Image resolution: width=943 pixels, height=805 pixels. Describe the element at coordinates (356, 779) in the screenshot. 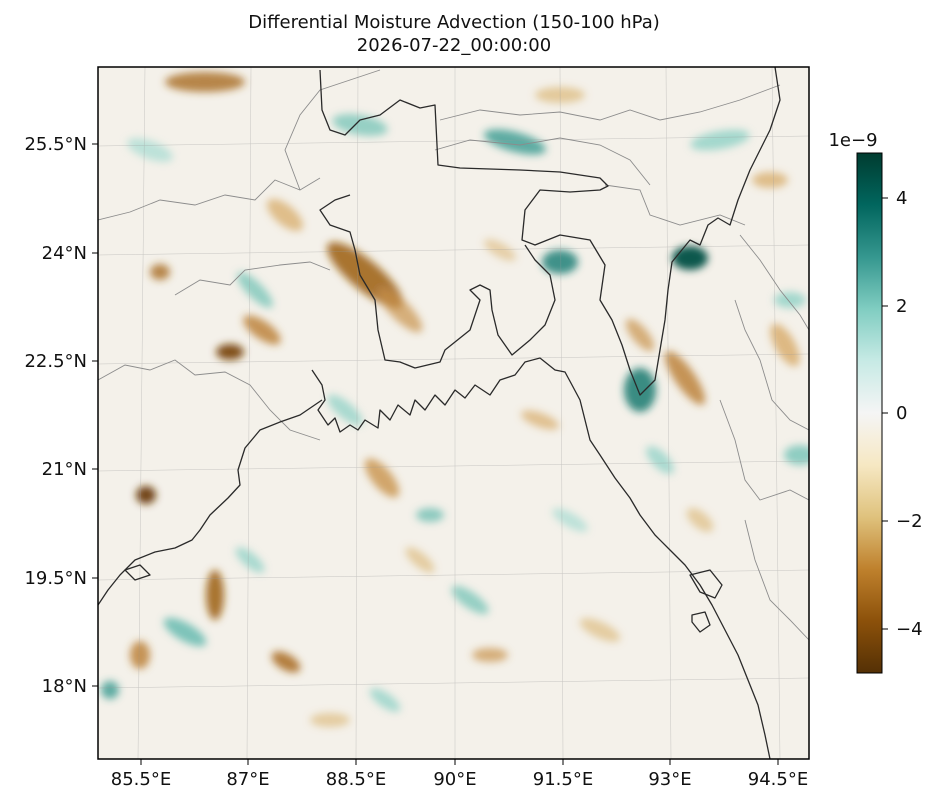

I see `lon-tick-label: 88.5°E` at that location.